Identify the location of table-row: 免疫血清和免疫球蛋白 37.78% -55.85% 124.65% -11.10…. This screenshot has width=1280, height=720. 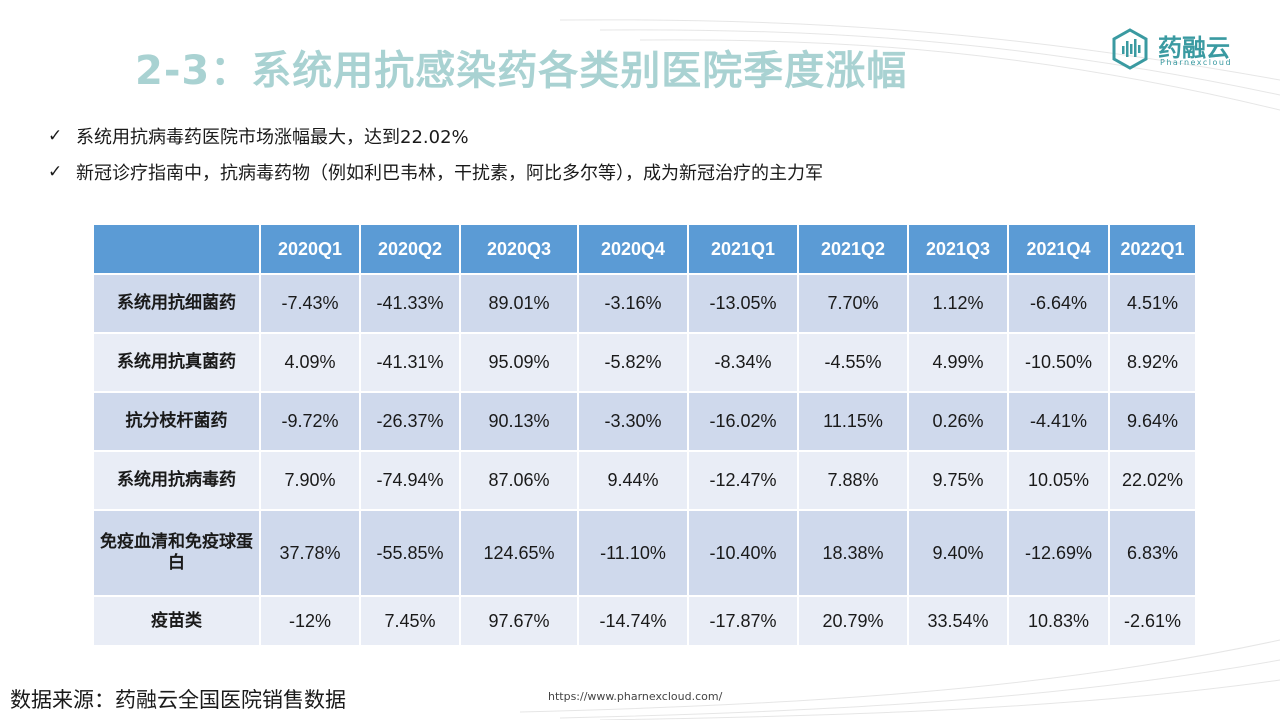
(644, 553).